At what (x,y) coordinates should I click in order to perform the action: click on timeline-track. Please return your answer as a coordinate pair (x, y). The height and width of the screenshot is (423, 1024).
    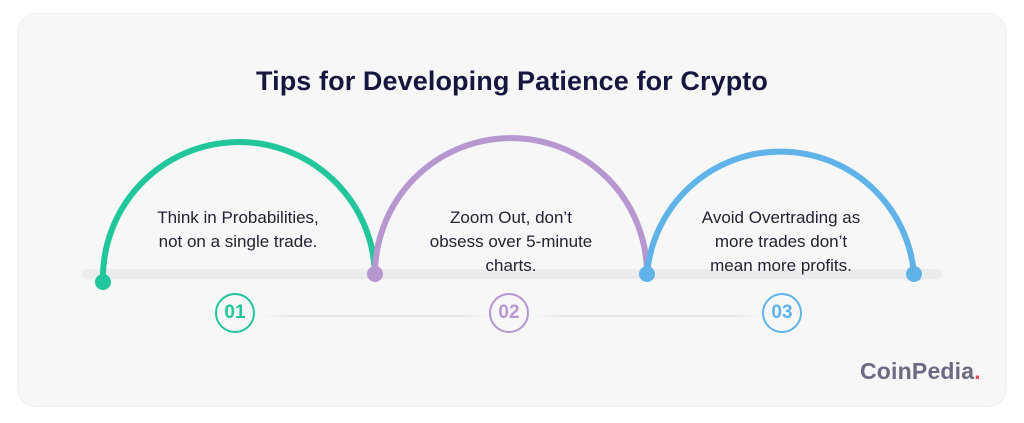
    Looking at the image, I should click on (512, 274).